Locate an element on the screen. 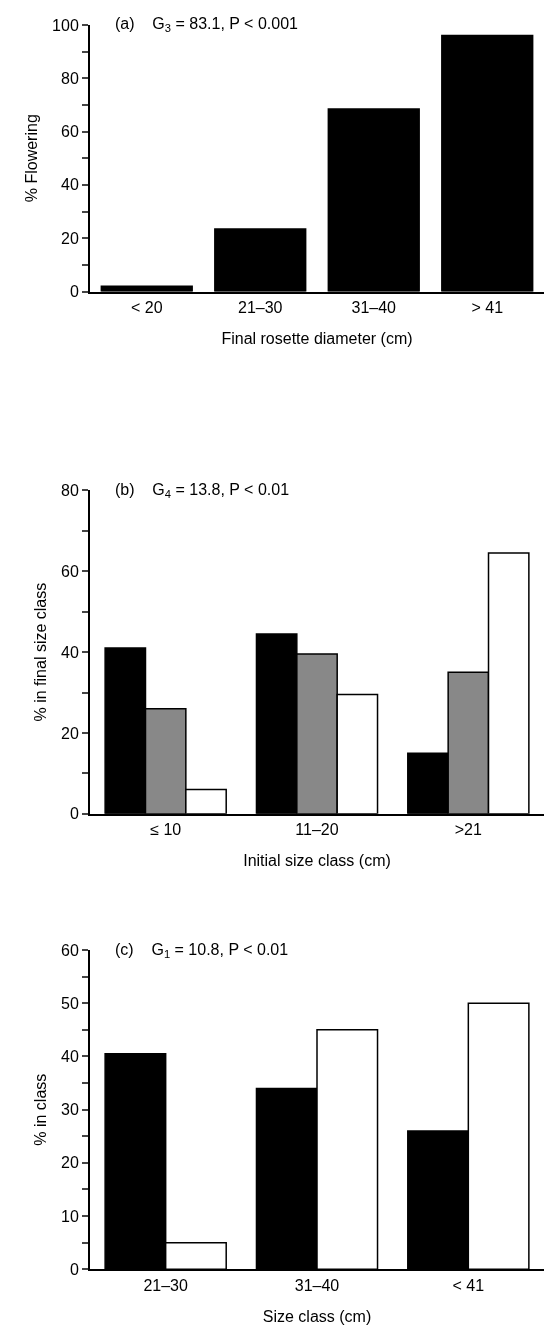 The height and width of the screenshot is (1344, 549). x-tick-label: < 20 is located at coordinates (146, 307).